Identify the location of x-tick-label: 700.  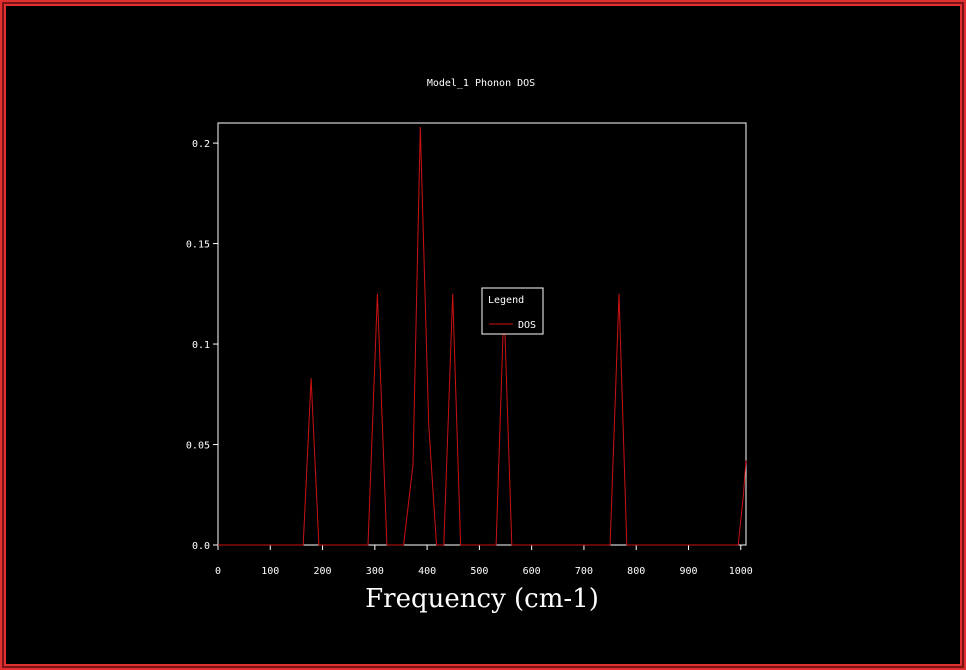
(584, 571).